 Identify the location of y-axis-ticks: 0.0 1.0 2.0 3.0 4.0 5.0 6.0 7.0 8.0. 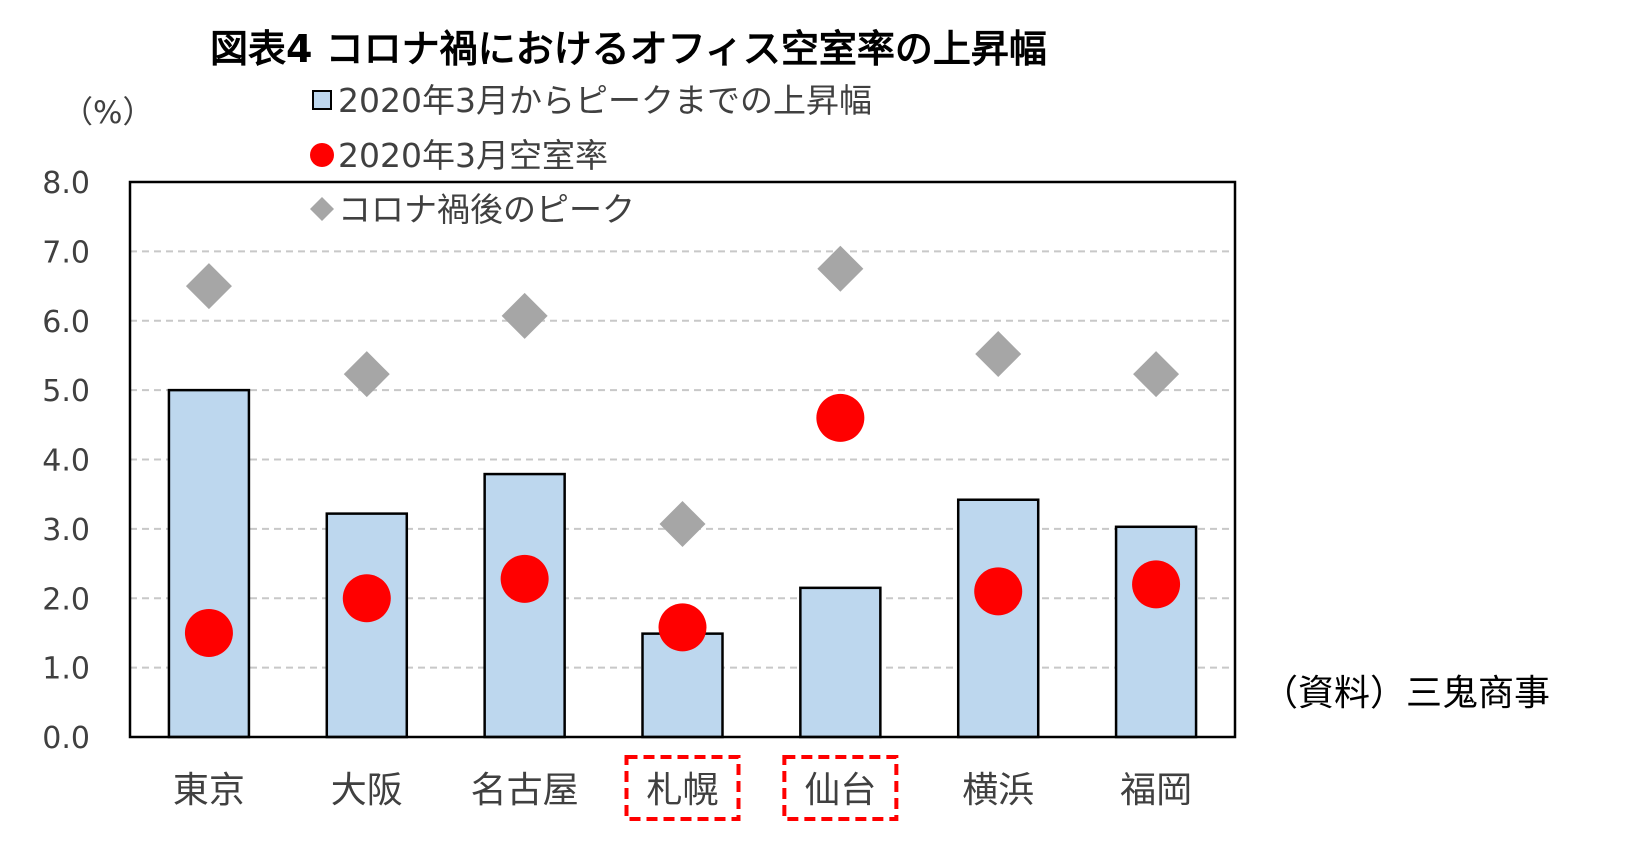
(66, 461).